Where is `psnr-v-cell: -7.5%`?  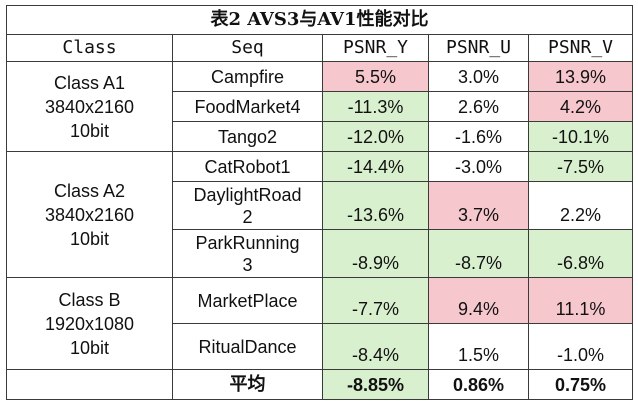
psnr-v-cell: -7.5% is located at coordinates (580, 166).